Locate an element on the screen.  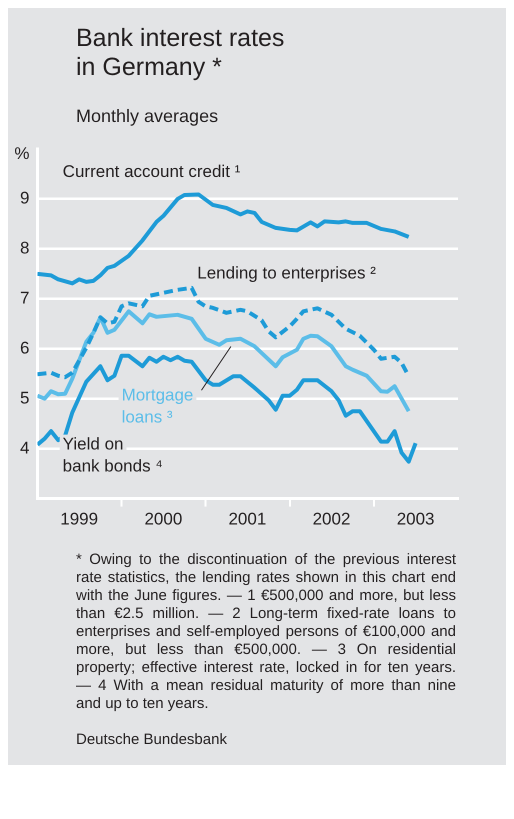
x-tick-label: 2001 is located at coordinates (247, 518).